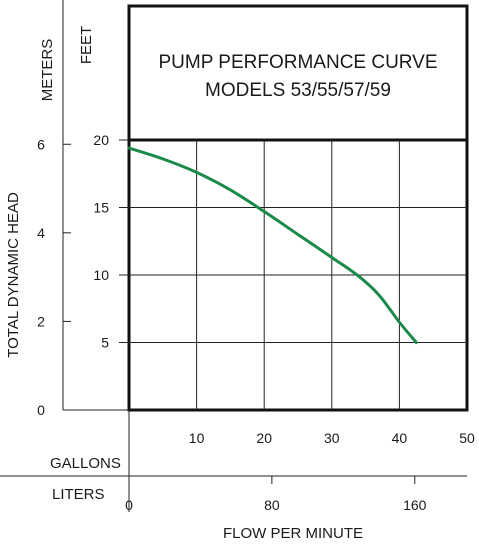  What do you see at coordinates (197, 438) in the screenshot?
I see `x-tick-gallons: 10` at bounding box center [197, 438].